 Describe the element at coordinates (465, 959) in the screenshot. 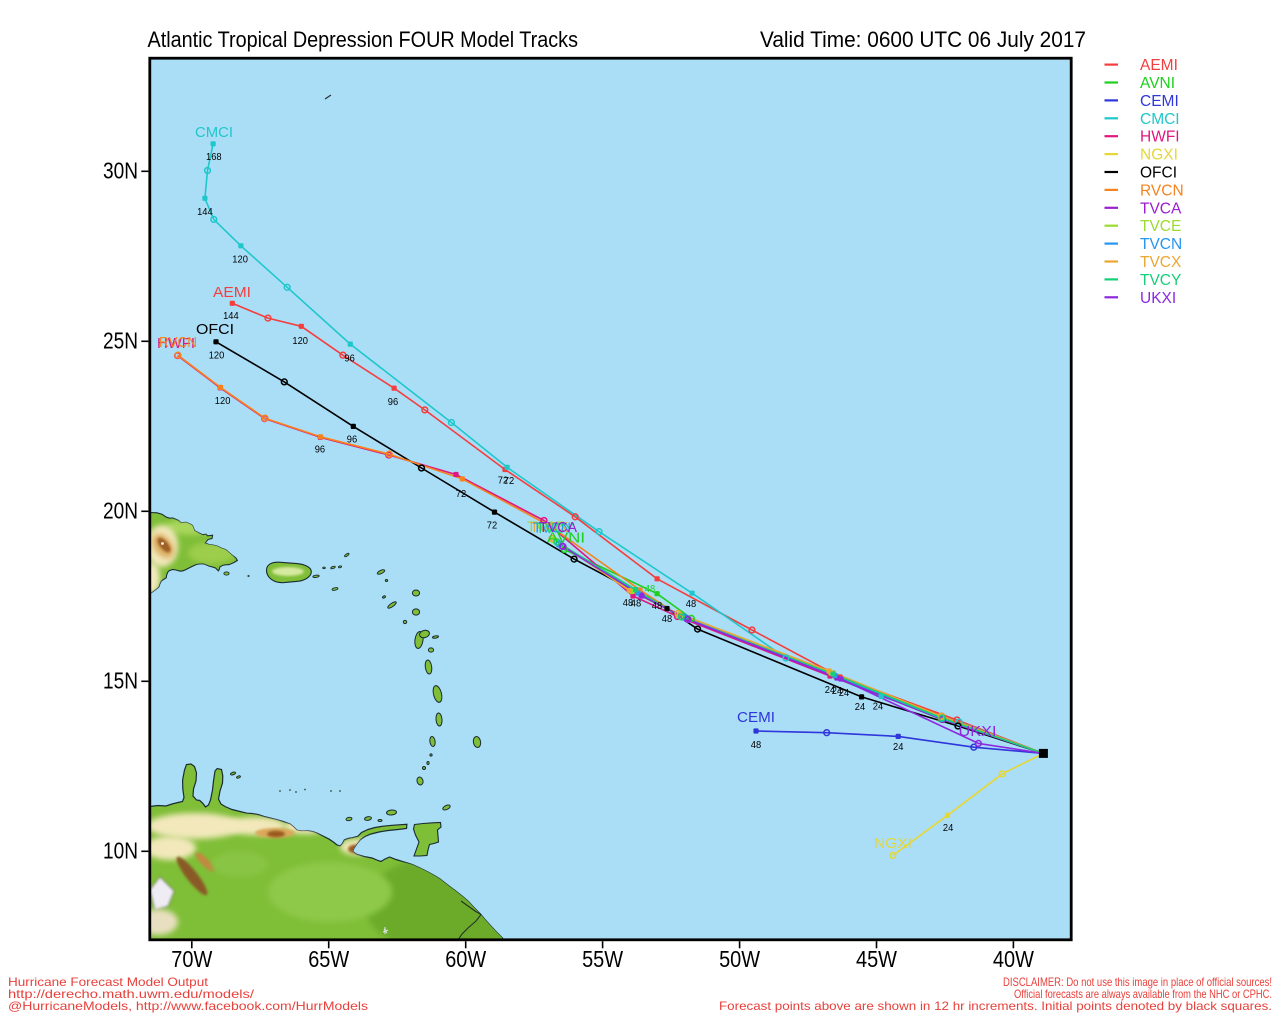

I see `svg-text: 60W` at that location.